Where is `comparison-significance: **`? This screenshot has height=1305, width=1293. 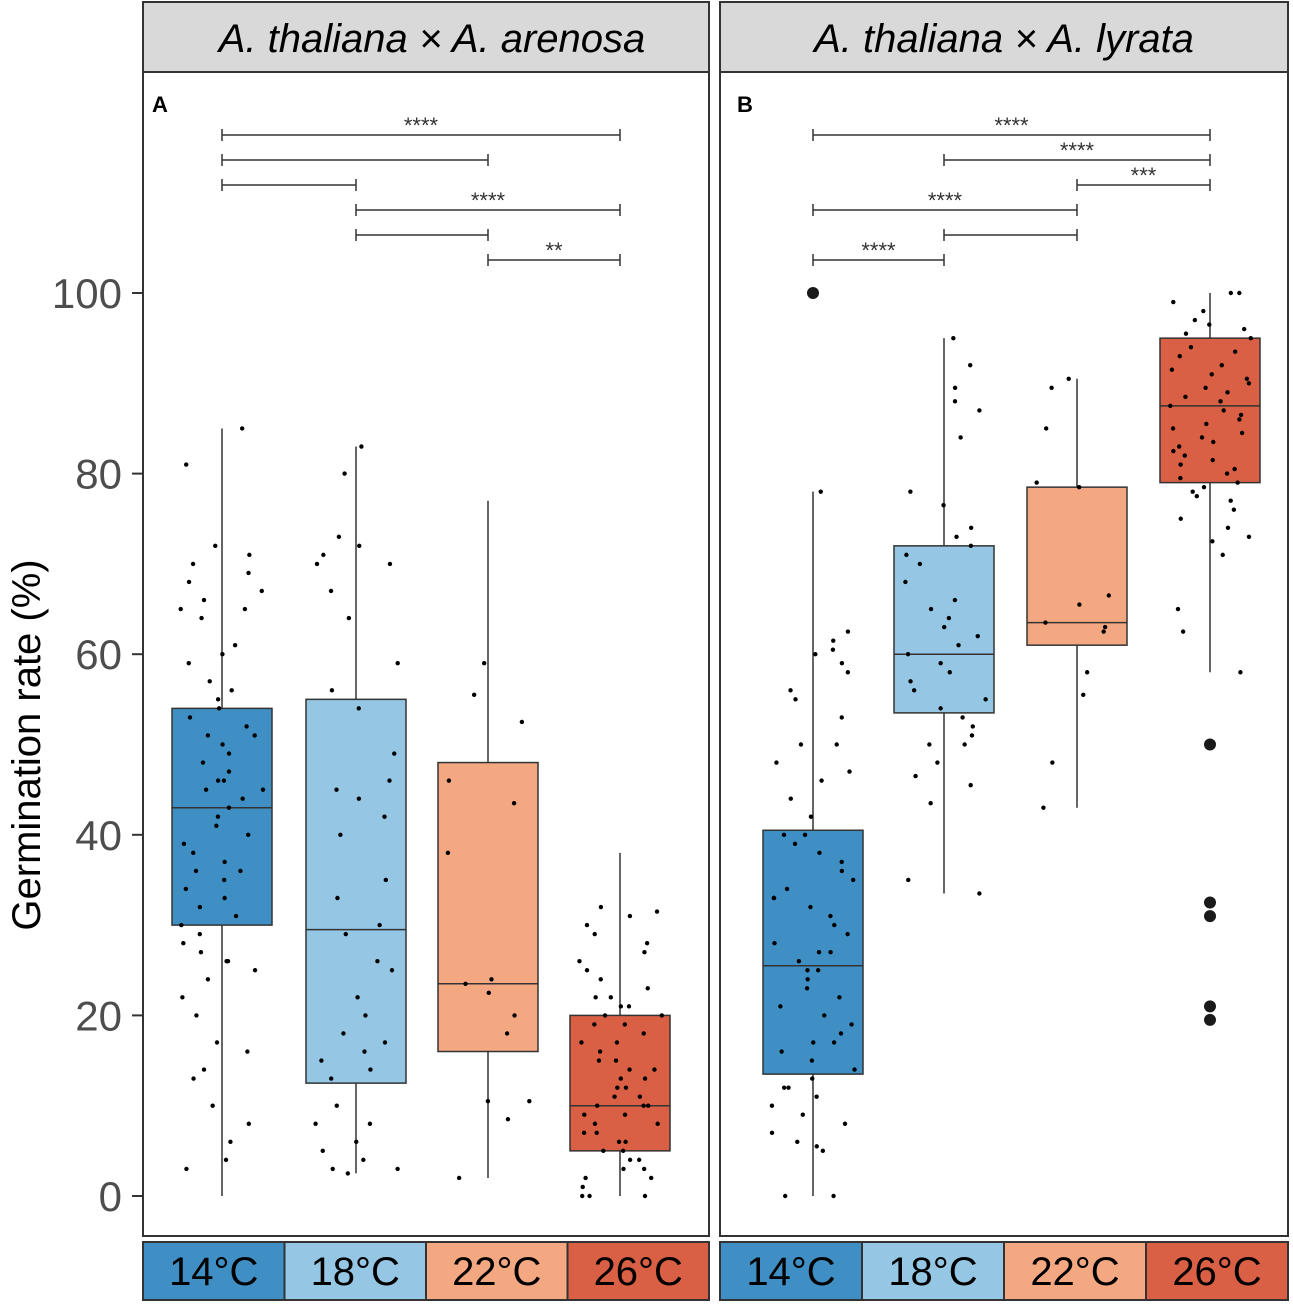
comparison-significance: ** is located at coordinates (554, 250).